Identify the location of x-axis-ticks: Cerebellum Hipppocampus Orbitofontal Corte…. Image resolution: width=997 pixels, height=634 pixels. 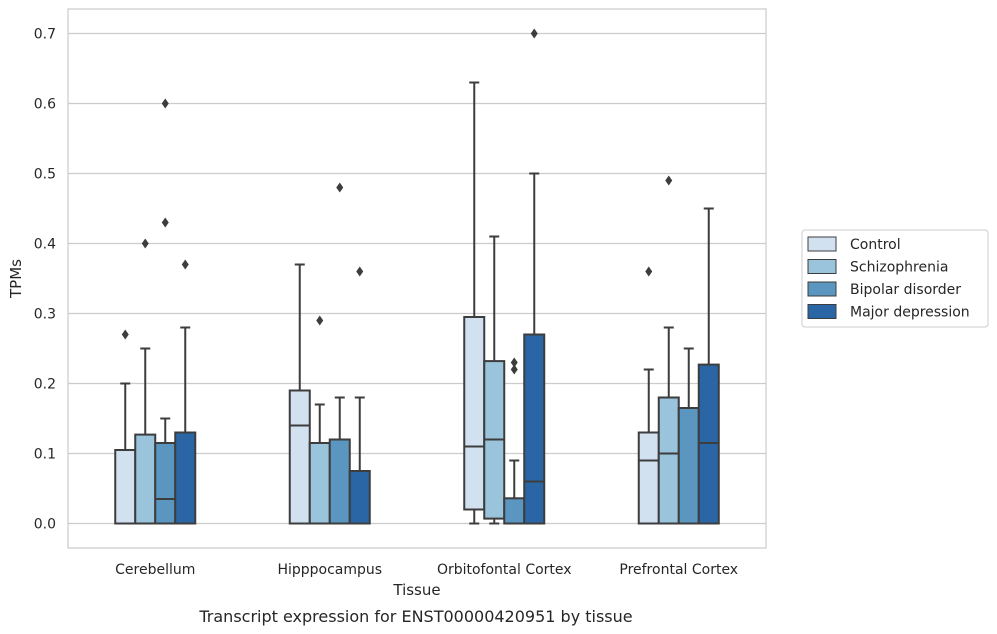
(426, 570).